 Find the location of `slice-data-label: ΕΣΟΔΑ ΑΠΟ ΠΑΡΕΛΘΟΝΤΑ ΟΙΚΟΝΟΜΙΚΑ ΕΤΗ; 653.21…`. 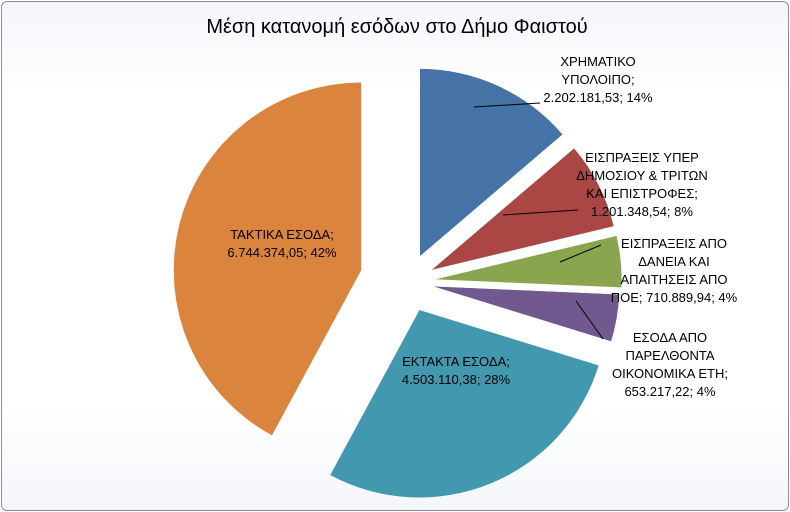

slice-data-label: ΕΣΟΔΑ ΑΠΟ ΠΑΡΕΛΘΟΝΤΑ ΟΙΚΟΝΟΜΙΚΑ ΕΤΗ; 653.21… is located at coordinates (670, 364).